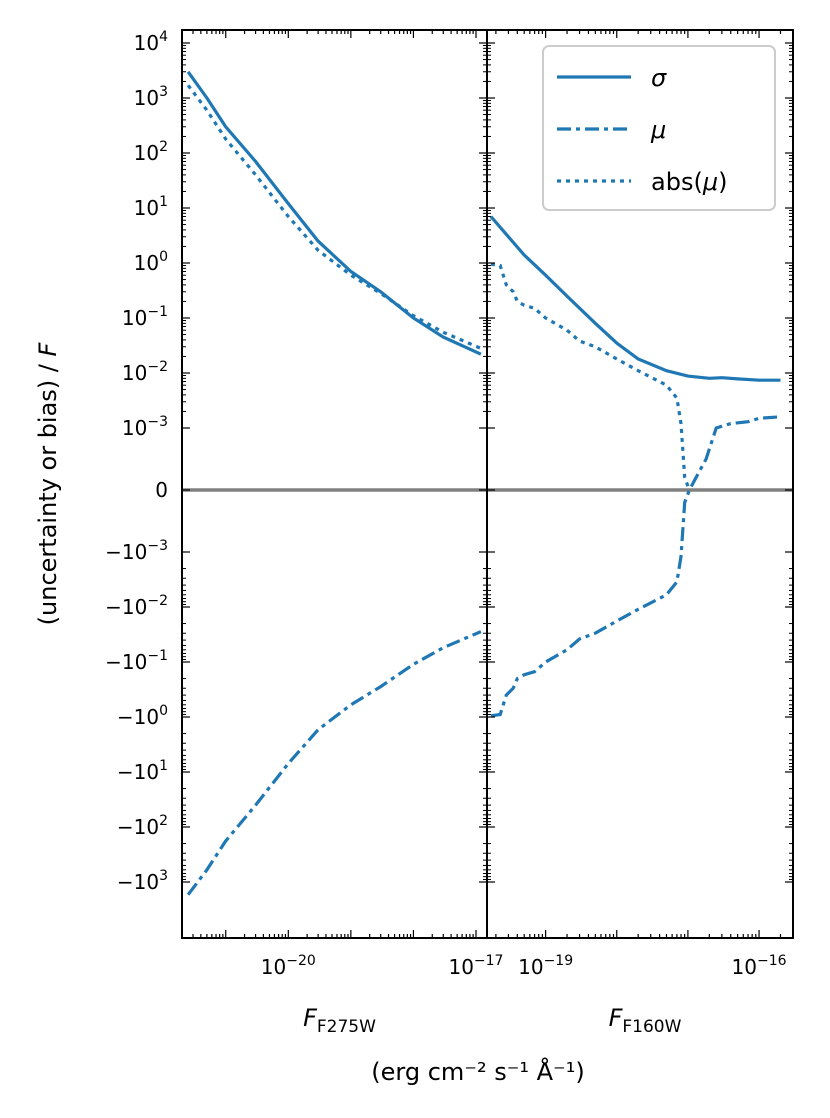  Describe the element at coordinates (689, 182) in the screenshot. I see `legend-label-absmu: abs(μ)` at that location.